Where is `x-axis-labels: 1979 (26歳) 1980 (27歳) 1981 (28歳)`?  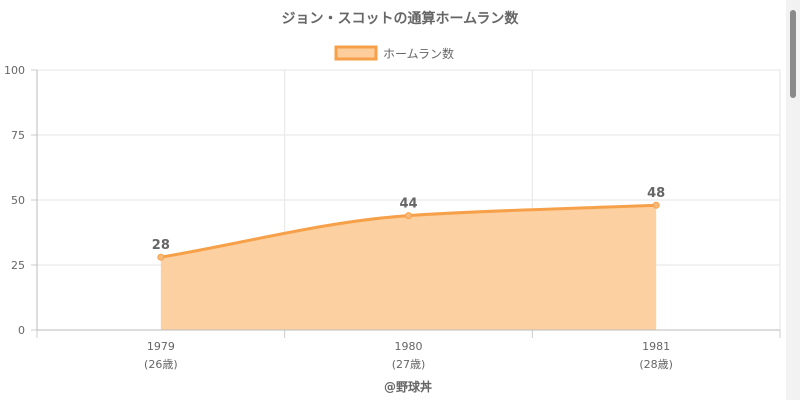 x-axis-labels: 1979 (26歳) 1980 (27歳) 1981 (28歳) is located at coordinates (408, 355).